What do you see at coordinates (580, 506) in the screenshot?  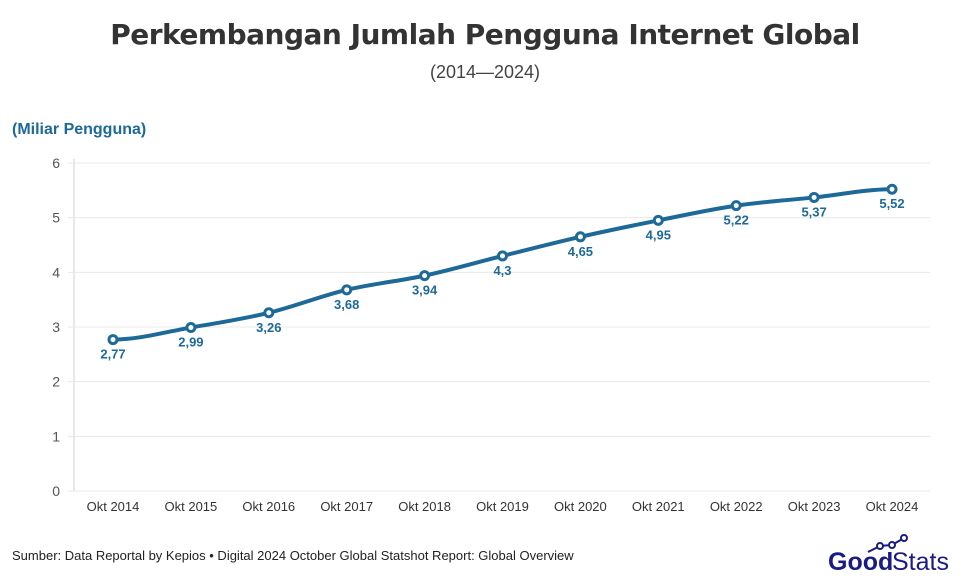 I see `x-tick-label: Okt 2020` at bounding box center [580, 506].